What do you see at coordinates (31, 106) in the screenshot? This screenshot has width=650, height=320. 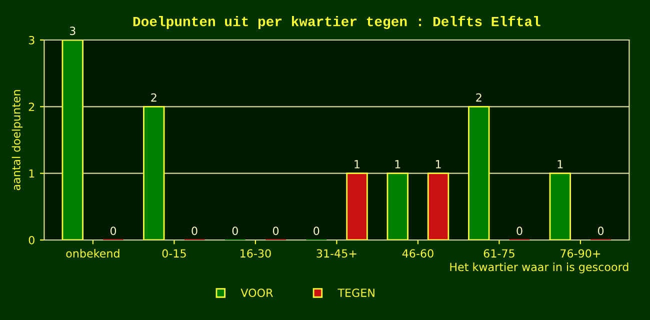 I see `y-tick-label: 2` at bounding box center [31, 106].